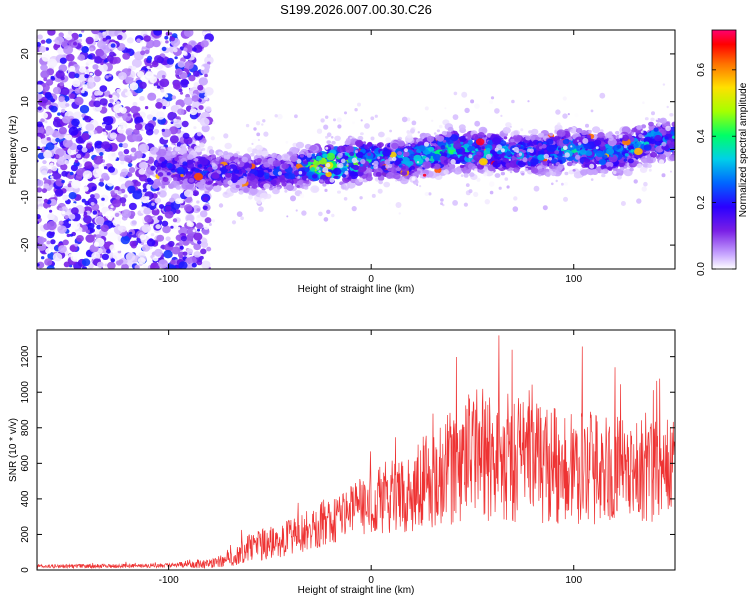 Image resolution: width=750 pixels, height=600 pixels. Describe the element at coordinates (13, 150) in the screenshot. I see `top-y-axis-label: Frequency (Hz)` at that location.